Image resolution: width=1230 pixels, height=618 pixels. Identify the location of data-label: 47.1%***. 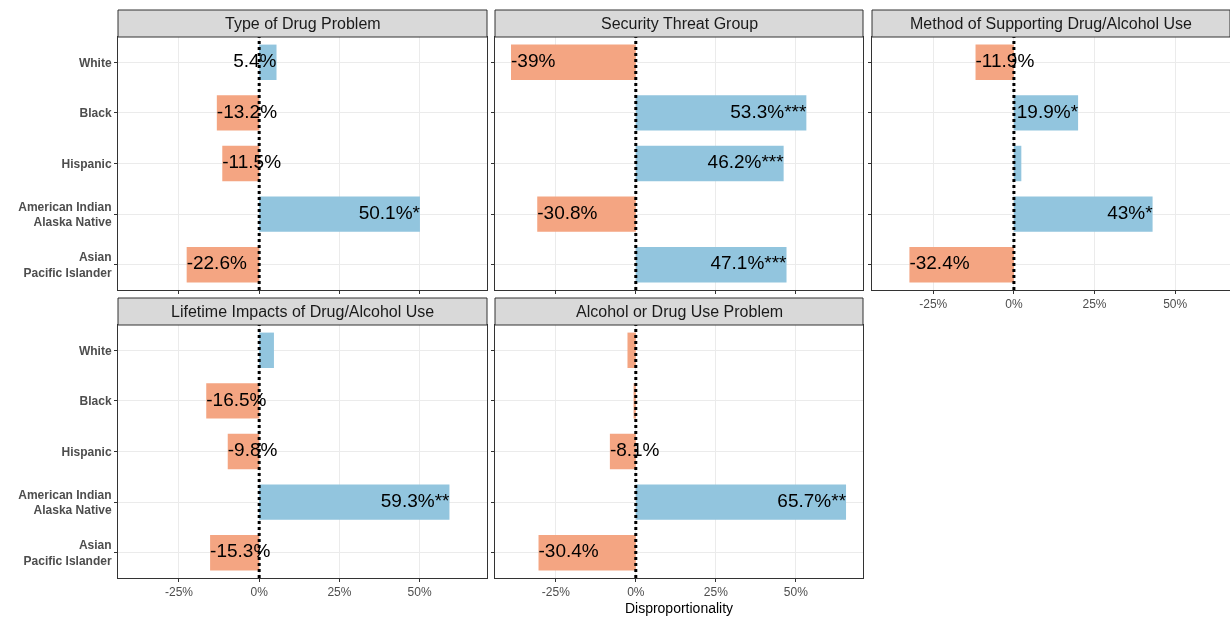
(749, 263).